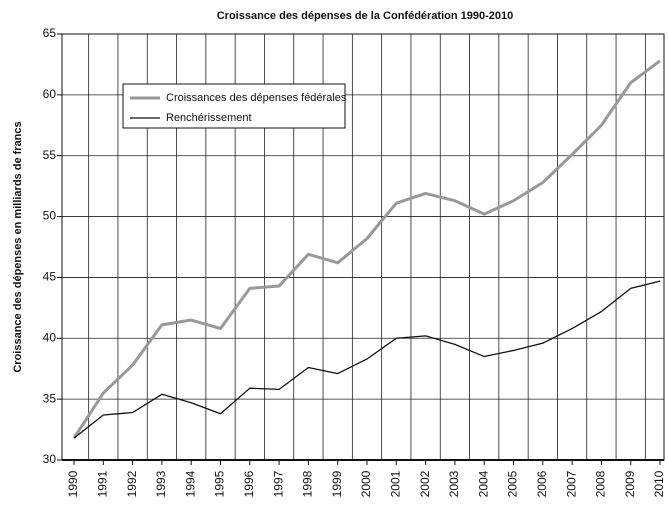  What do you see at coordinates (50, 277) in the screenshot?
I see `y-tick-label: 45` at bounding box center [50, 277].